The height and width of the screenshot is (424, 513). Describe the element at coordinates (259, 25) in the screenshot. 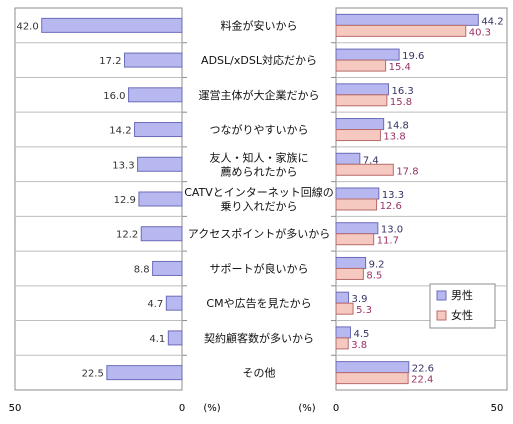

I see `category-label: 料金が安いから` at that location.